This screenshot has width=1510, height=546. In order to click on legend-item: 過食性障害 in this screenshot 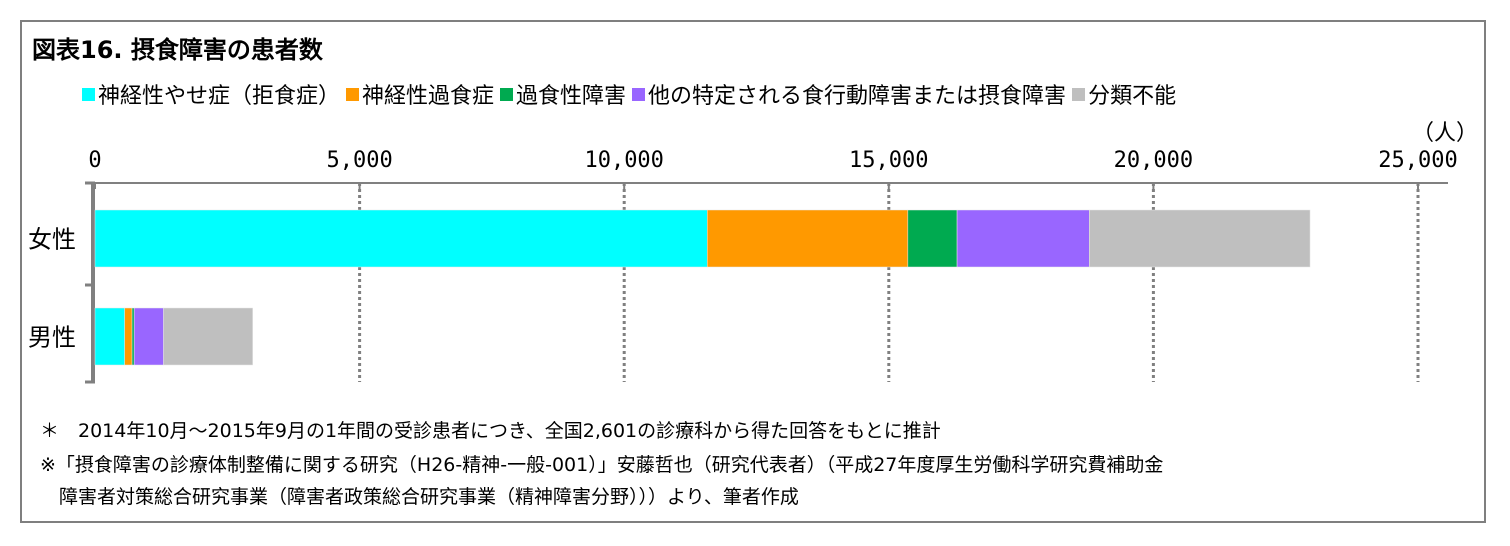, I will do `click(563, 94)`.